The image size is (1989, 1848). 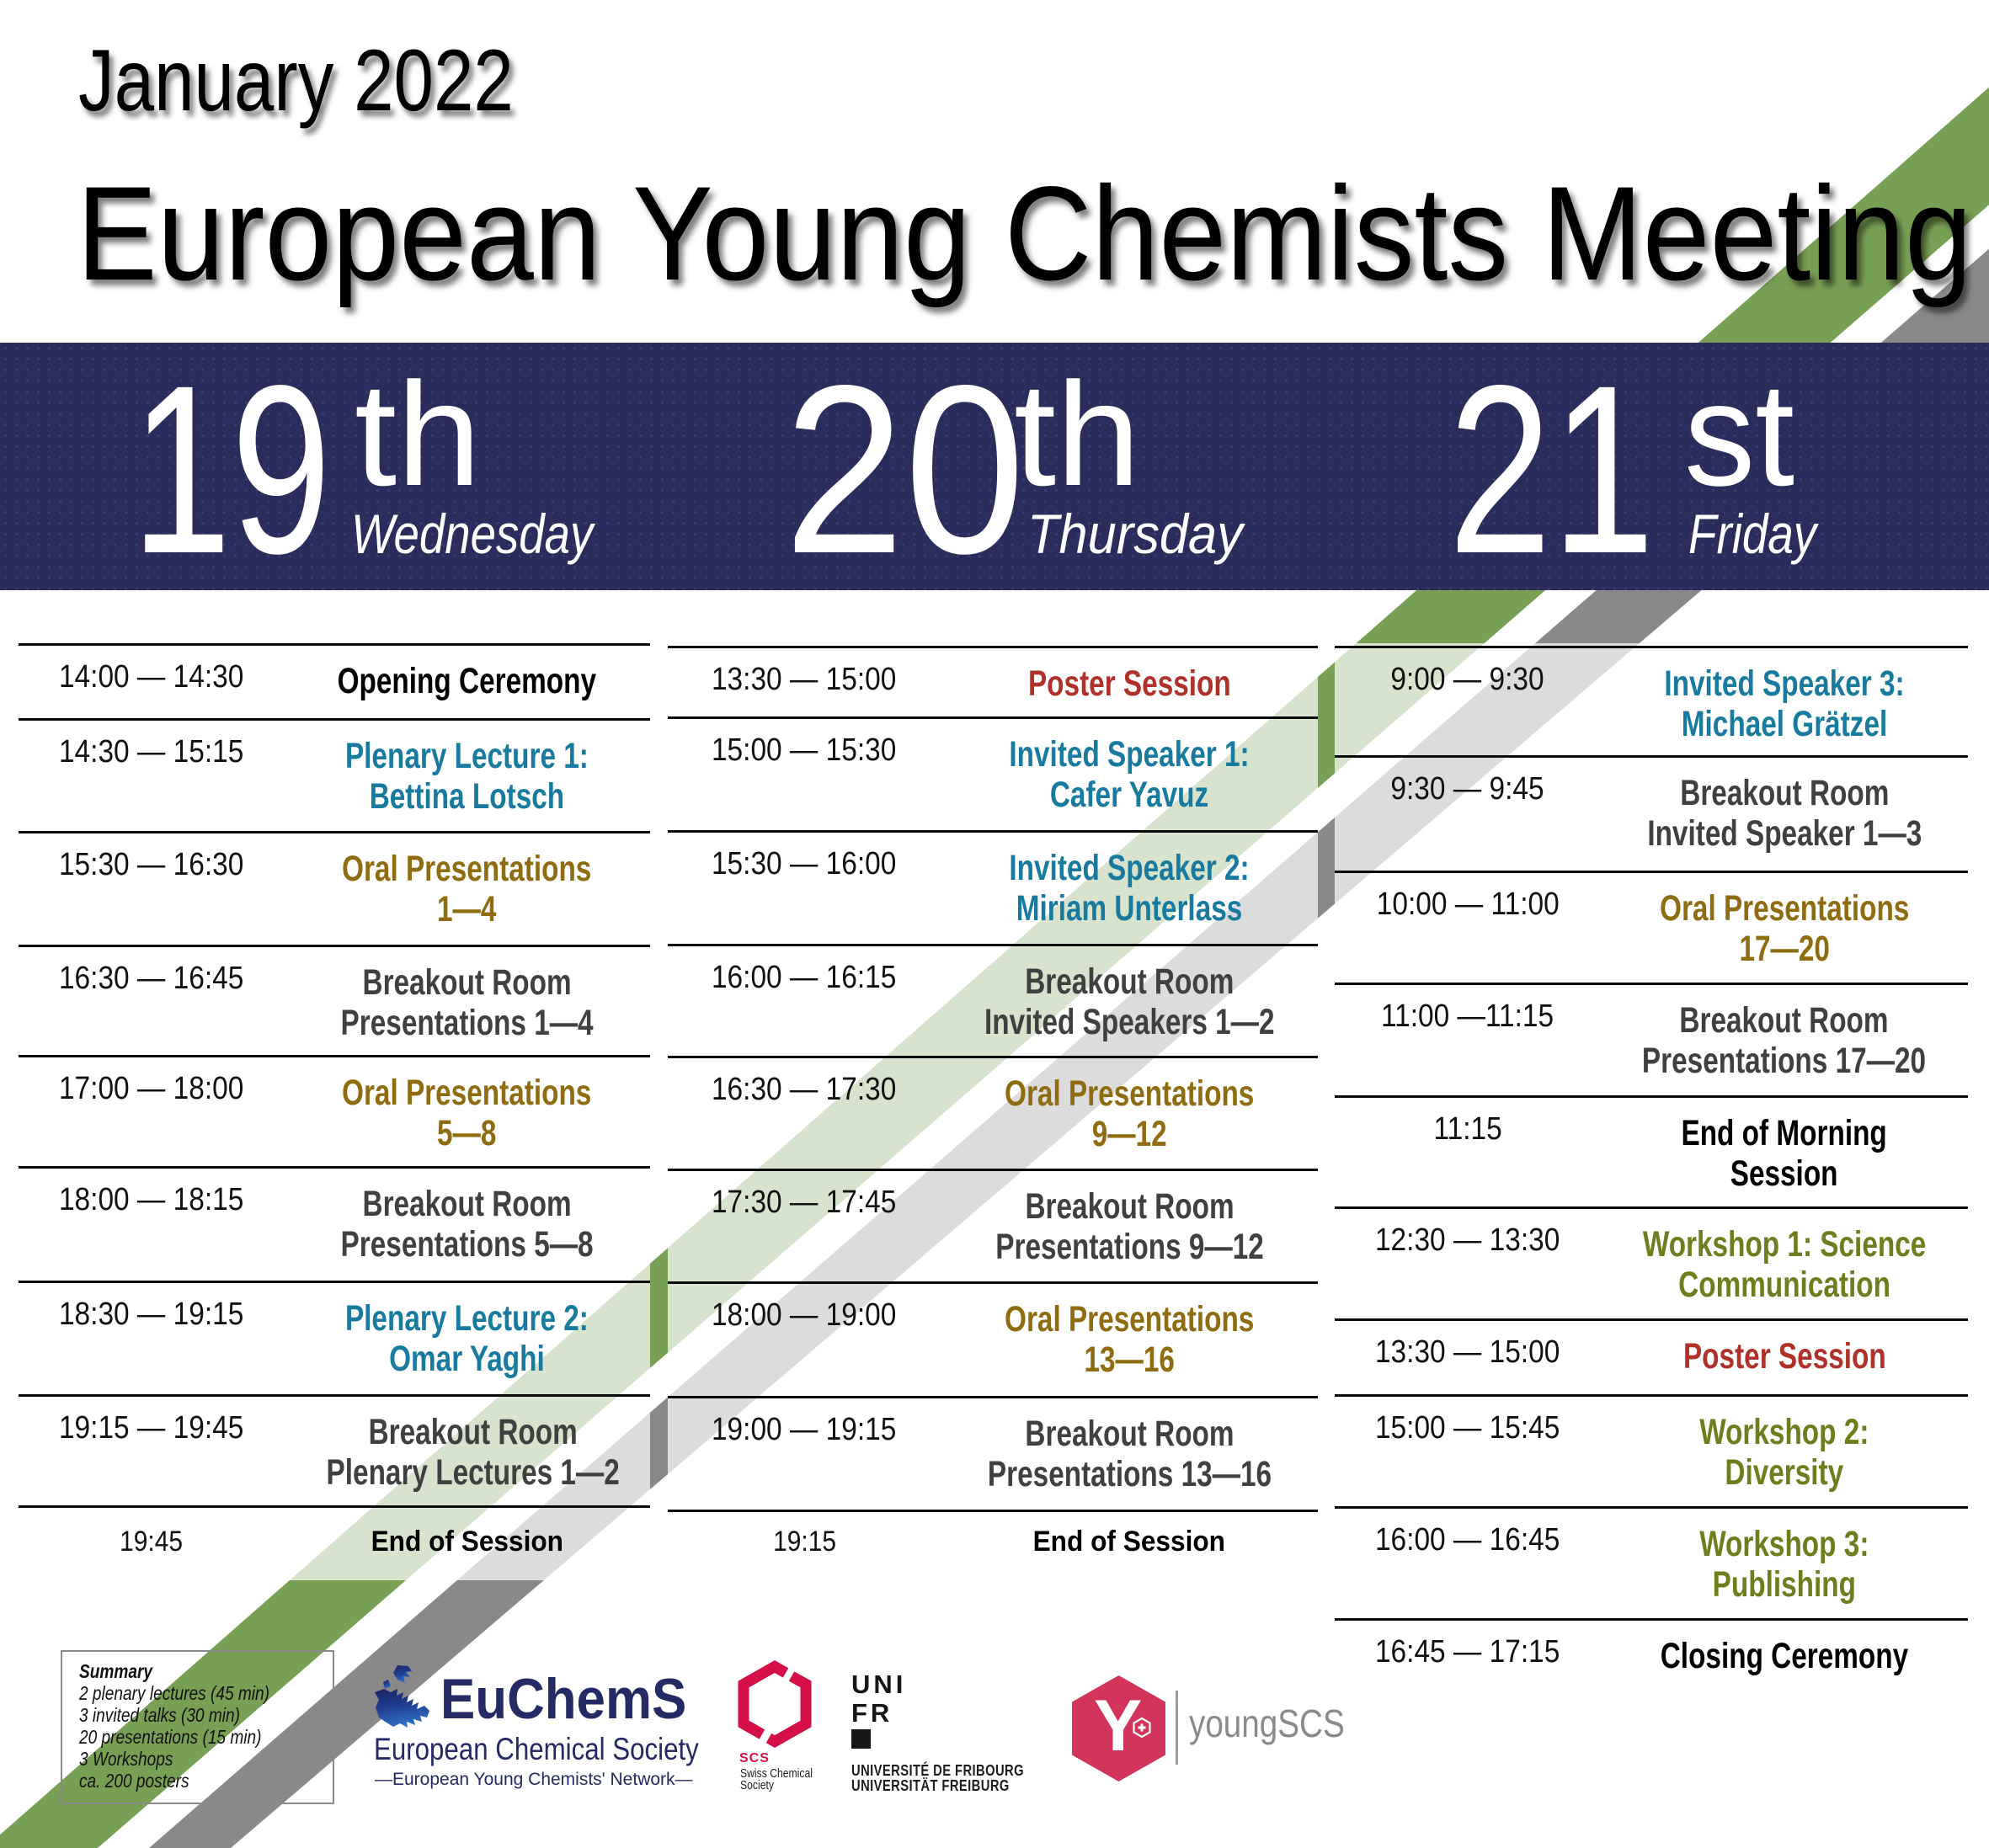 I want to click on svg-text: Y, so click(x=1118, y=1726).